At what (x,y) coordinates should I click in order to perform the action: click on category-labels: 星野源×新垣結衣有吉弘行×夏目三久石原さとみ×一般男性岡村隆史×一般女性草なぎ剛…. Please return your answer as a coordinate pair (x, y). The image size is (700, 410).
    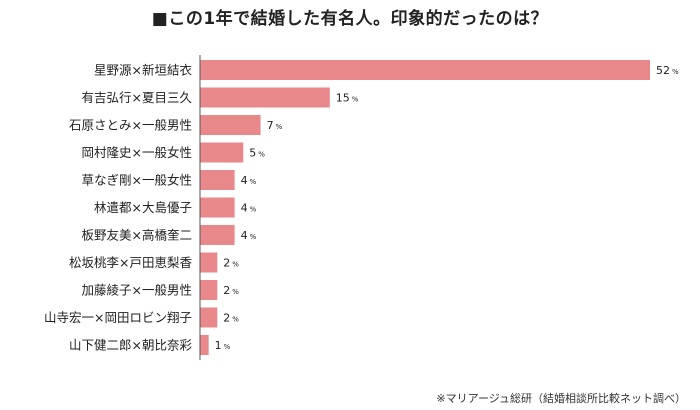
    Looking at the image, I should click on (118, 208).